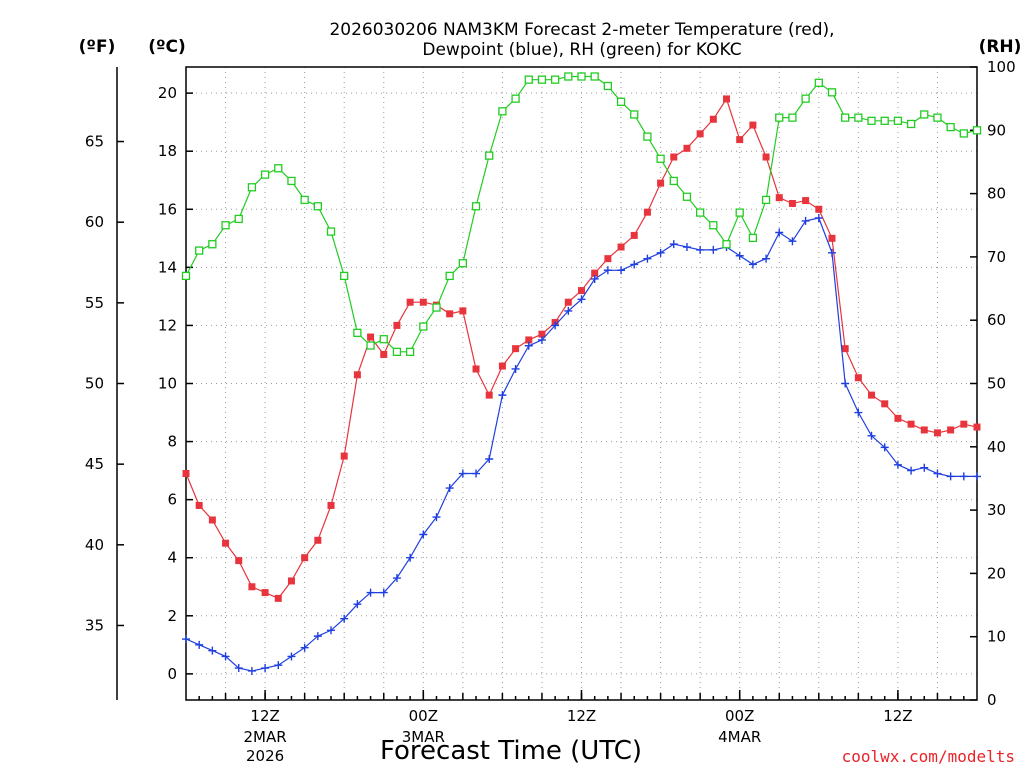 This screenshot has width=1024, height=768. What do you see at coordinates (996, 257) in the screenshot?
I see `rh-tick-label: 70` at bounding box center [996, 257].